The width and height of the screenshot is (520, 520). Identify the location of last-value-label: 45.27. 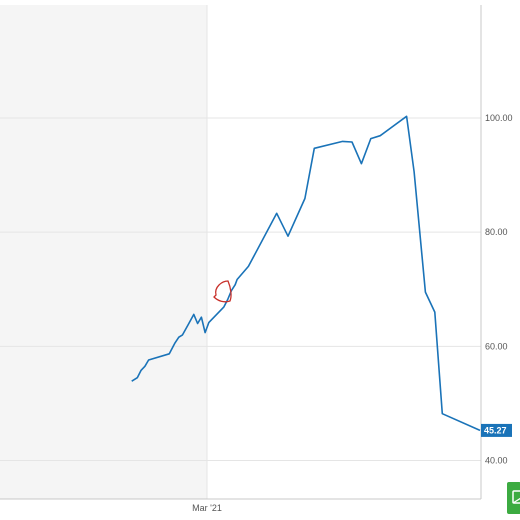
(496, 430).